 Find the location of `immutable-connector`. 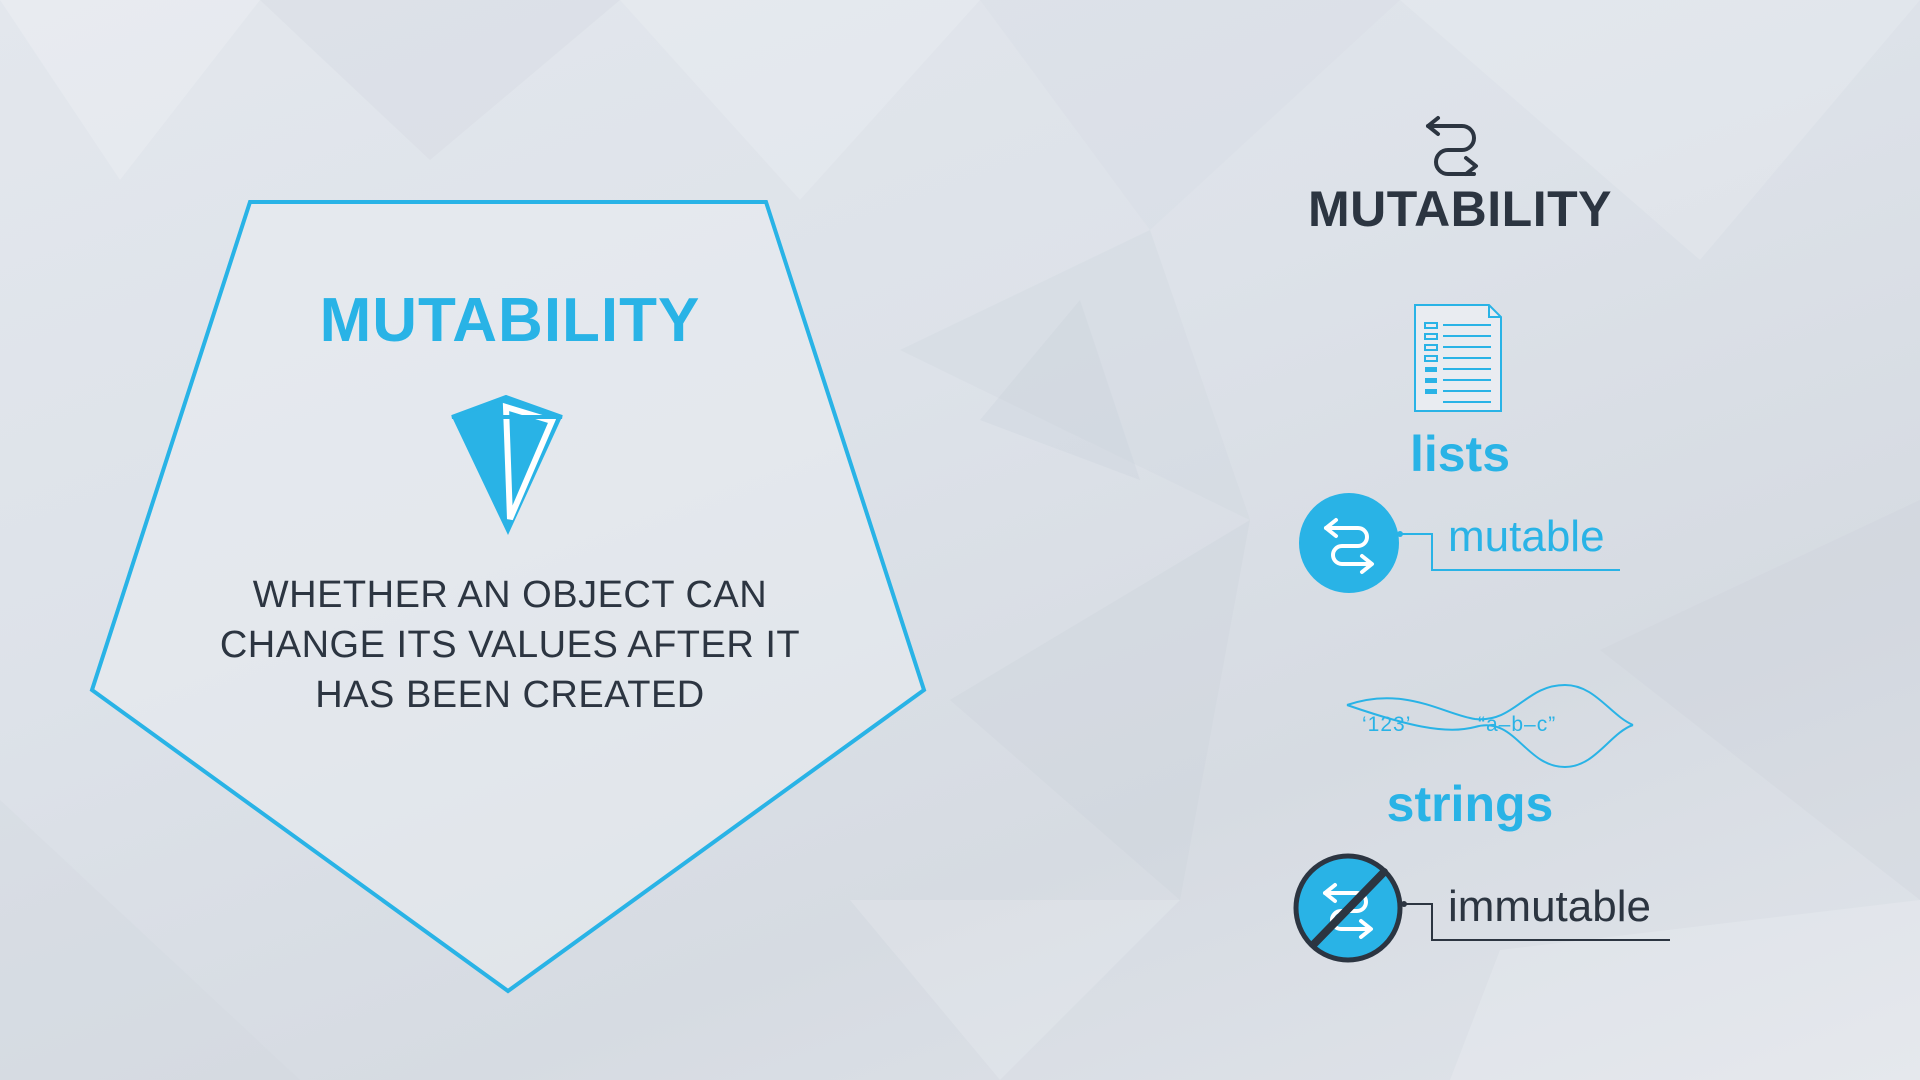

immutable-connector is located at coordinates (1535, 921).